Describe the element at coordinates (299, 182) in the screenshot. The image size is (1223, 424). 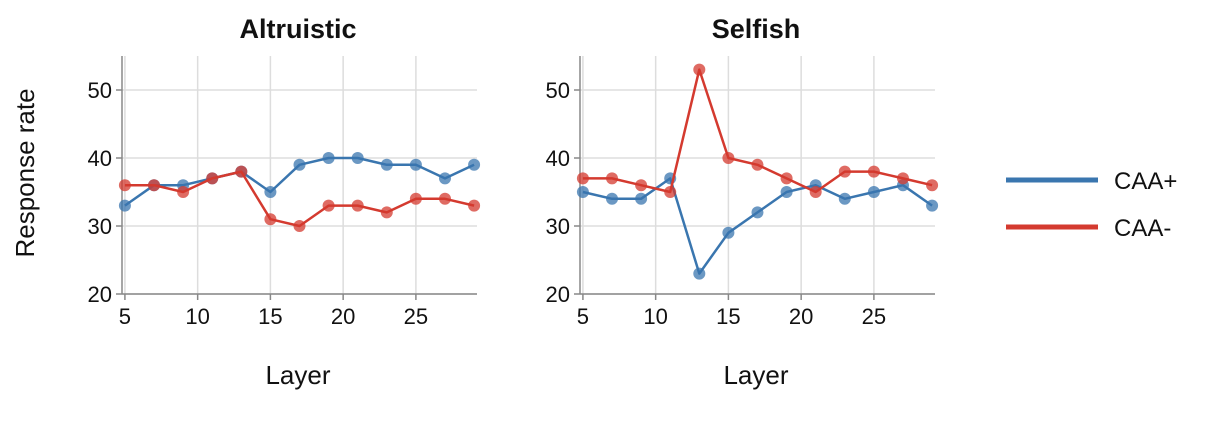
I see `series-caa-plus` at that location.